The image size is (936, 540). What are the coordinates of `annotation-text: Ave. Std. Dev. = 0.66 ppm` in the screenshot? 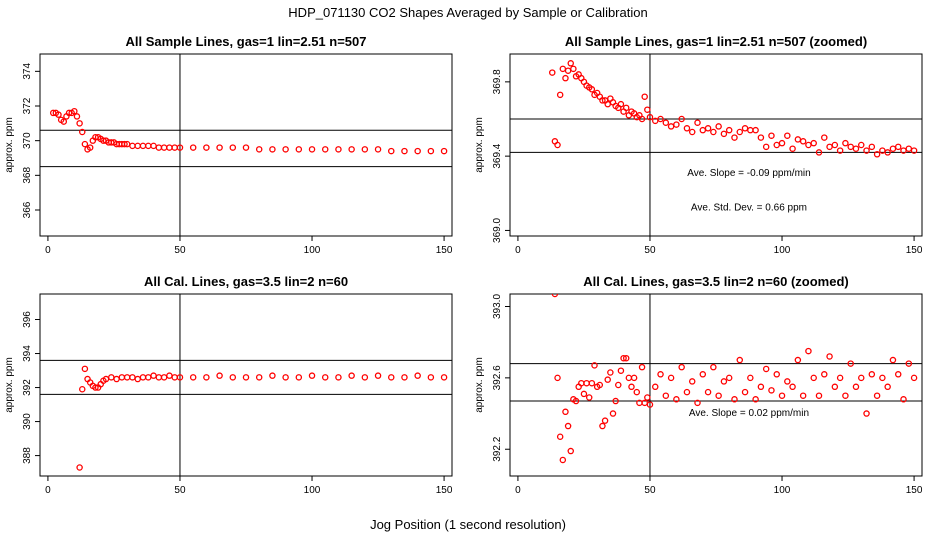 It's located at (749, 208).